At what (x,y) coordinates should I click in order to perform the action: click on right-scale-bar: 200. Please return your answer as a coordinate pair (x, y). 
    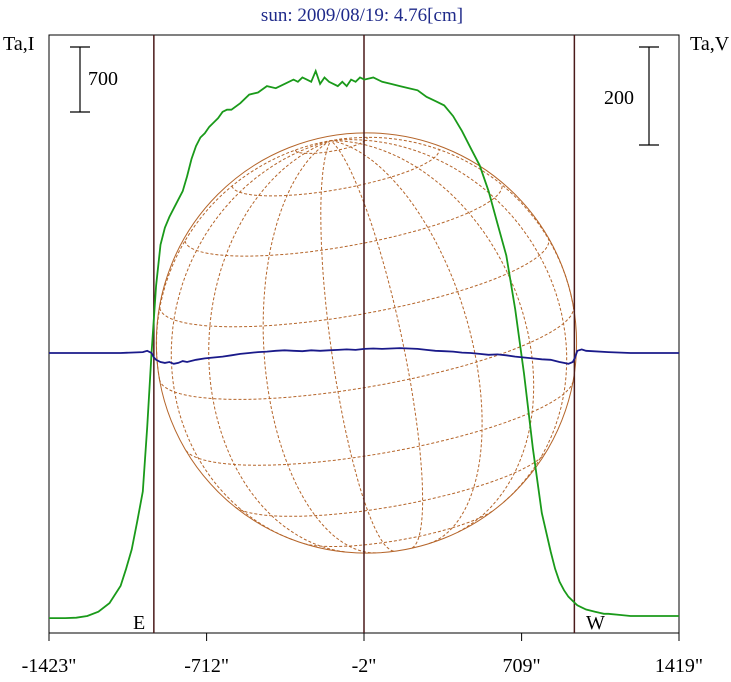
    Looking at the image, I should click on (631, 96).